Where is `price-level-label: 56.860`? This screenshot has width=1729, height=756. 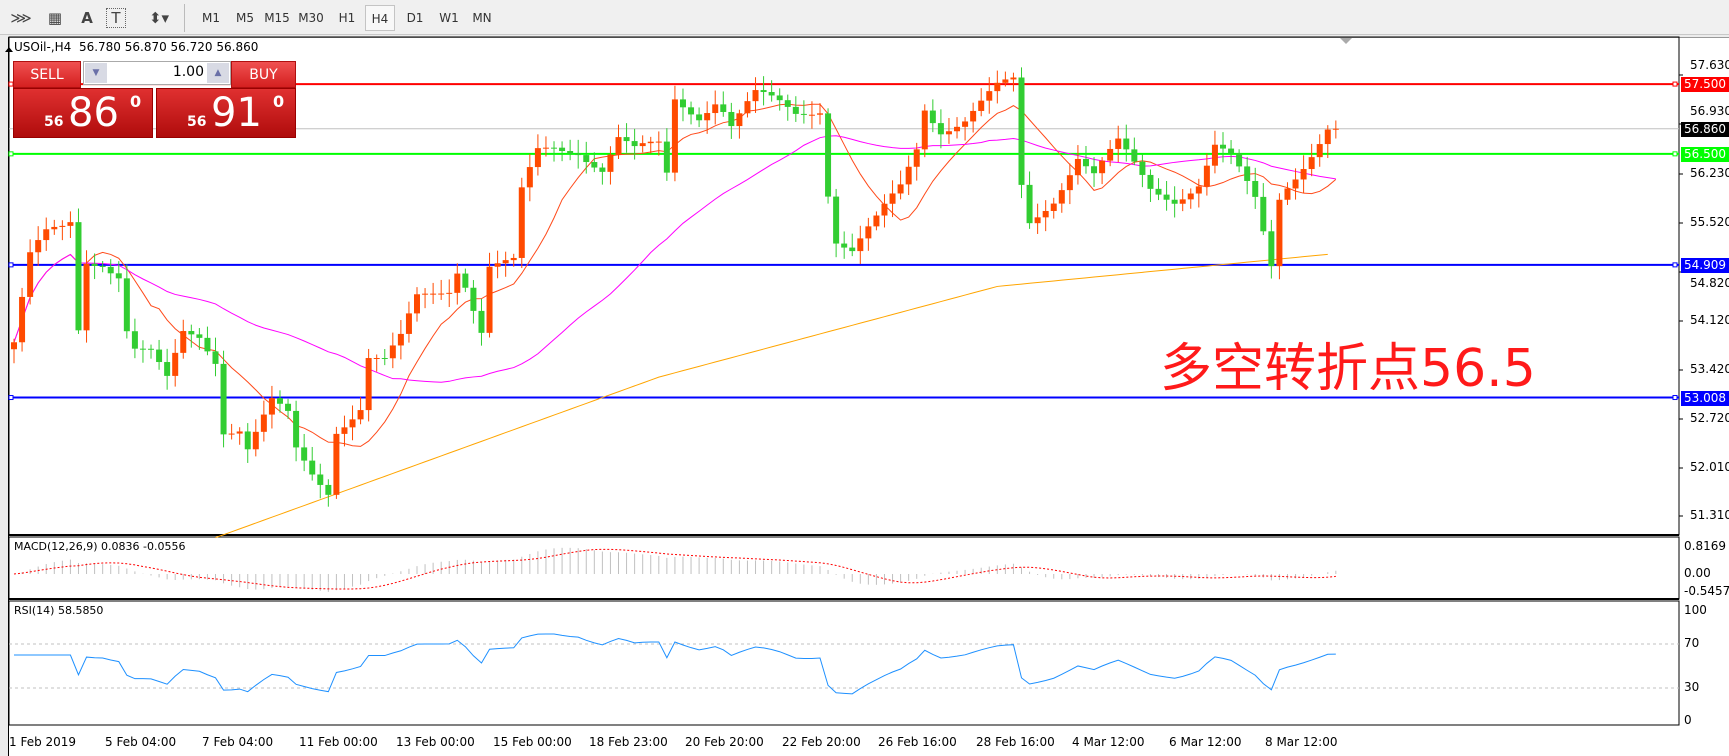 price-level-label: 56.860 is located at coordinates (1705, 129).